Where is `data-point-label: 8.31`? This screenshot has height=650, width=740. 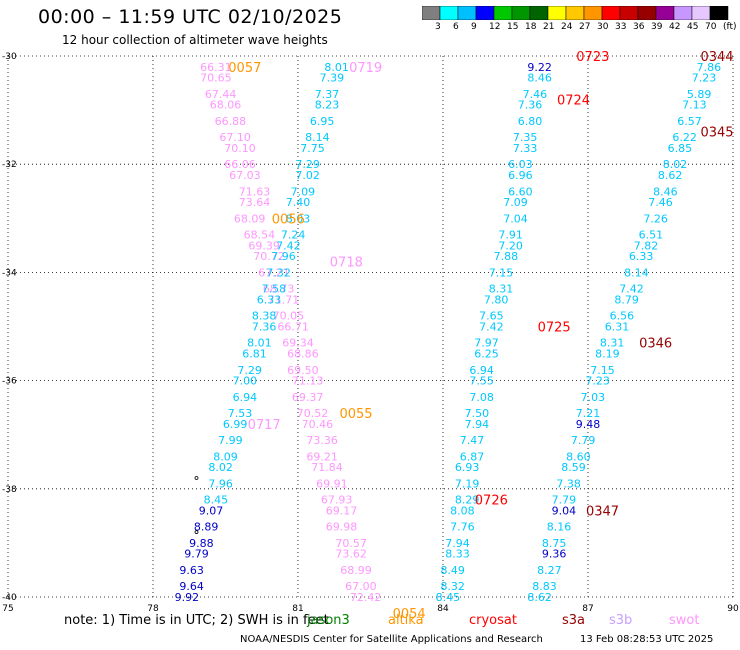
data-point-label: 8.31 is located at coordinates (501, 289).